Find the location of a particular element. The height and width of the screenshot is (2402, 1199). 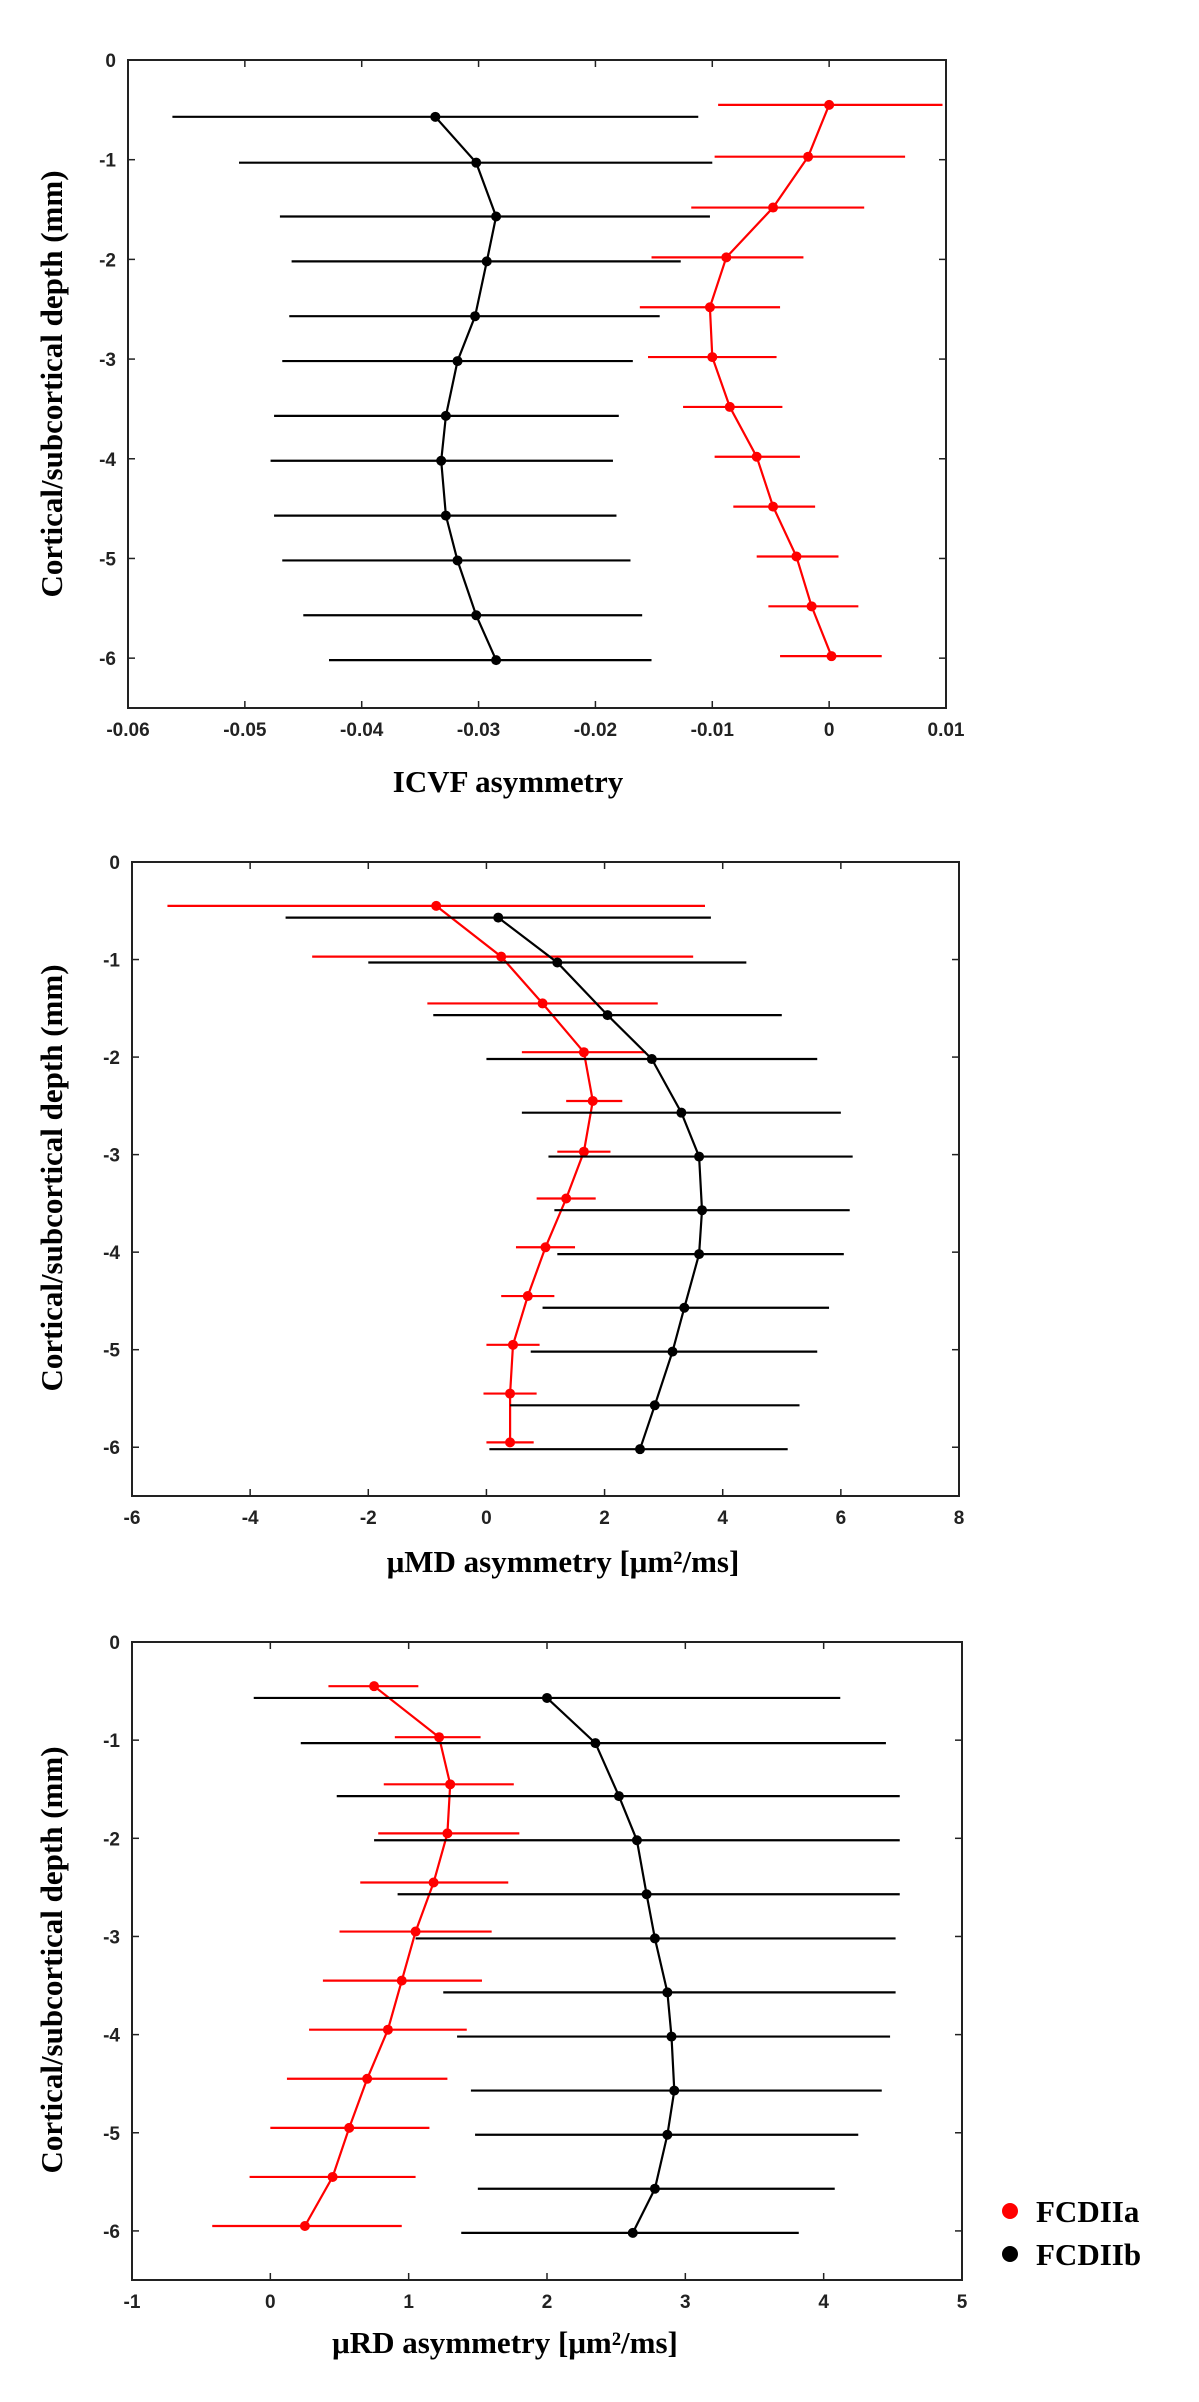

x-tick-label: -2 is located at coordinates (368, 1518).